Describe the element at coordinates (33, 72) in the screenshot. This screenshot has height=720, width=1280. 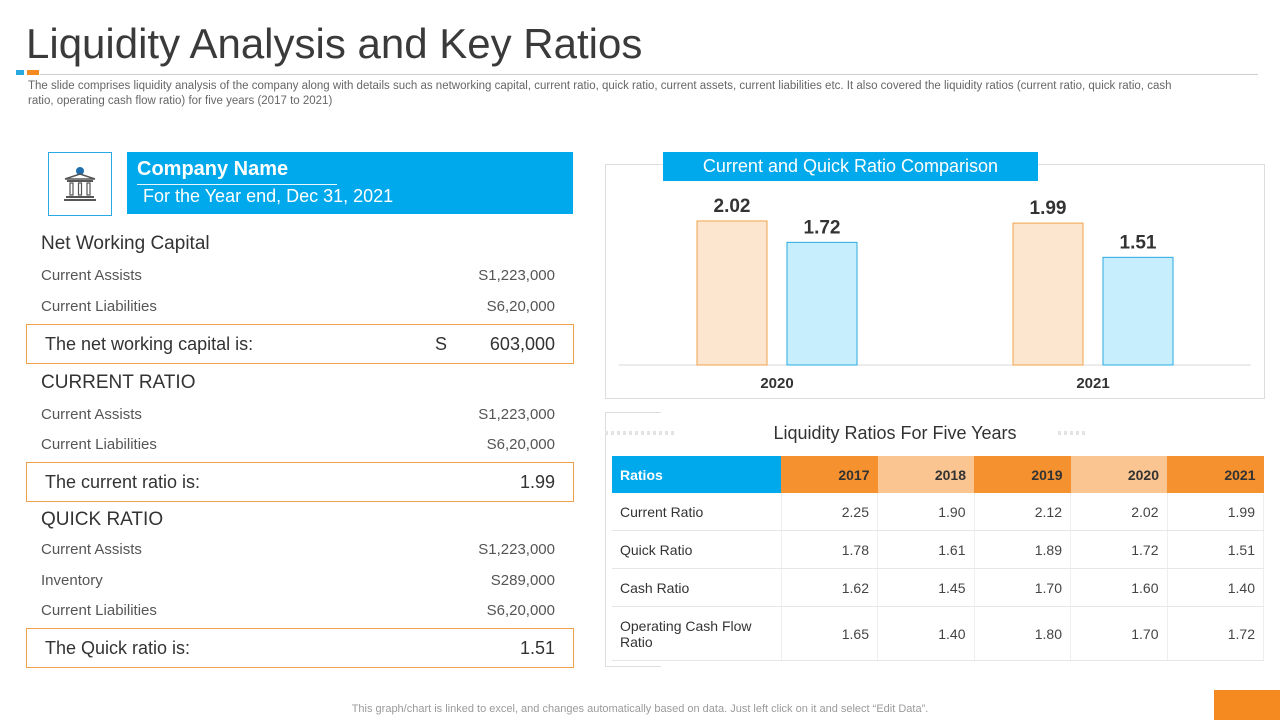
I see `title-accent-orange` at that location.